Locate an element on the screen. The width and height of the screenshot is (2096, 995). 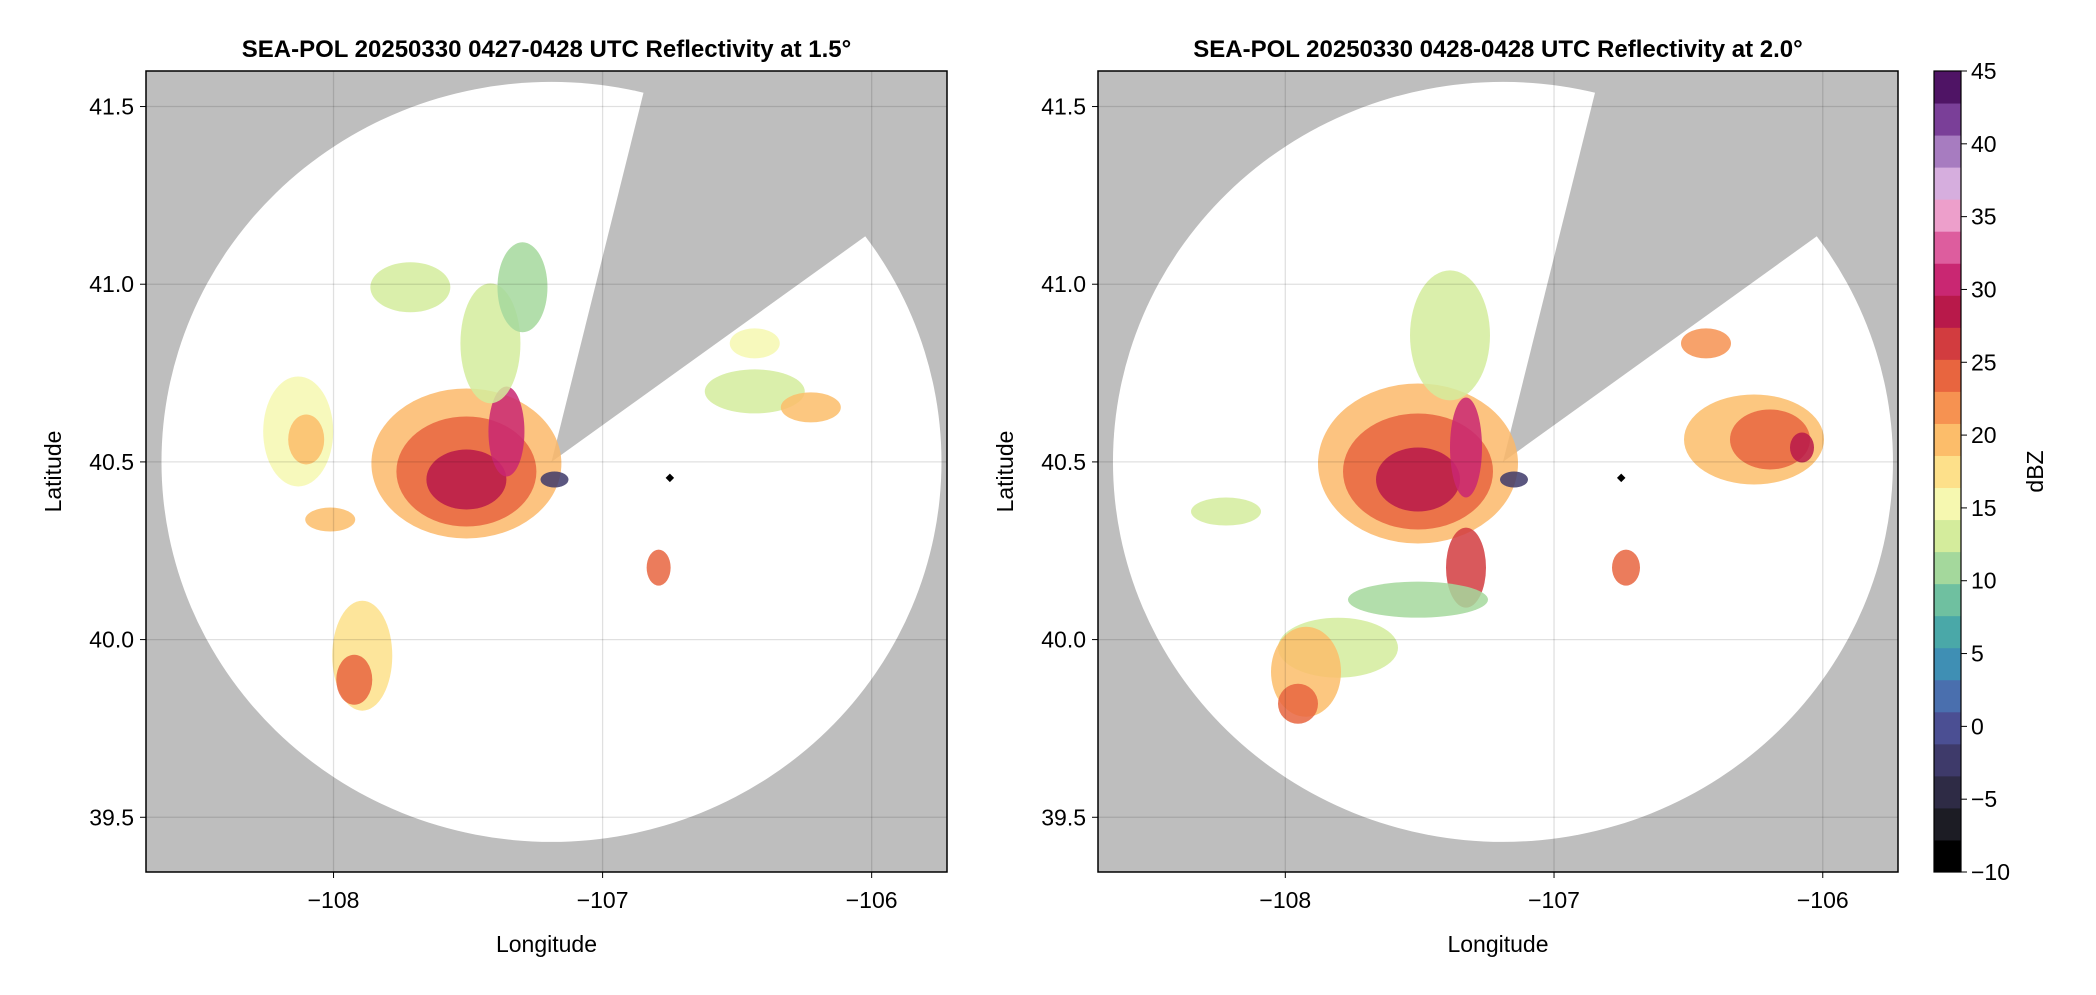
colorbar-tick-label: 20 is located at coordinates (1984, 435).